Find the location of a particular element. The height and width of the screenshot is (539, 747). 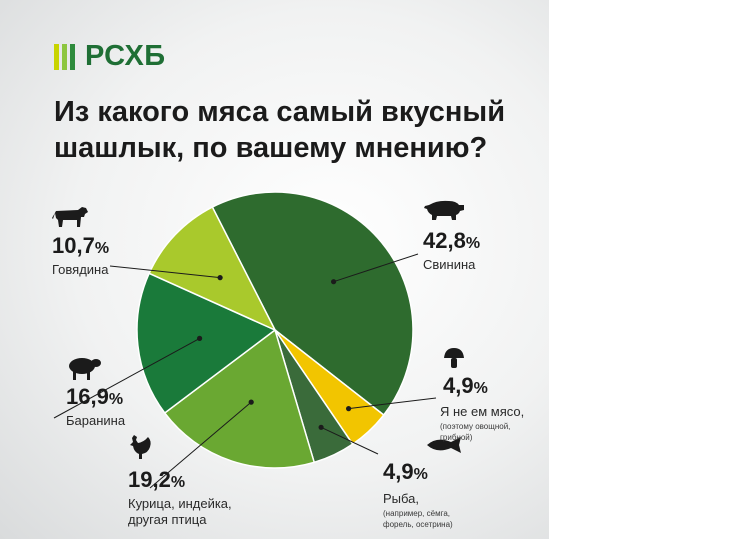

pct-ryba: 4,9% is located at coordinates (405, 472).